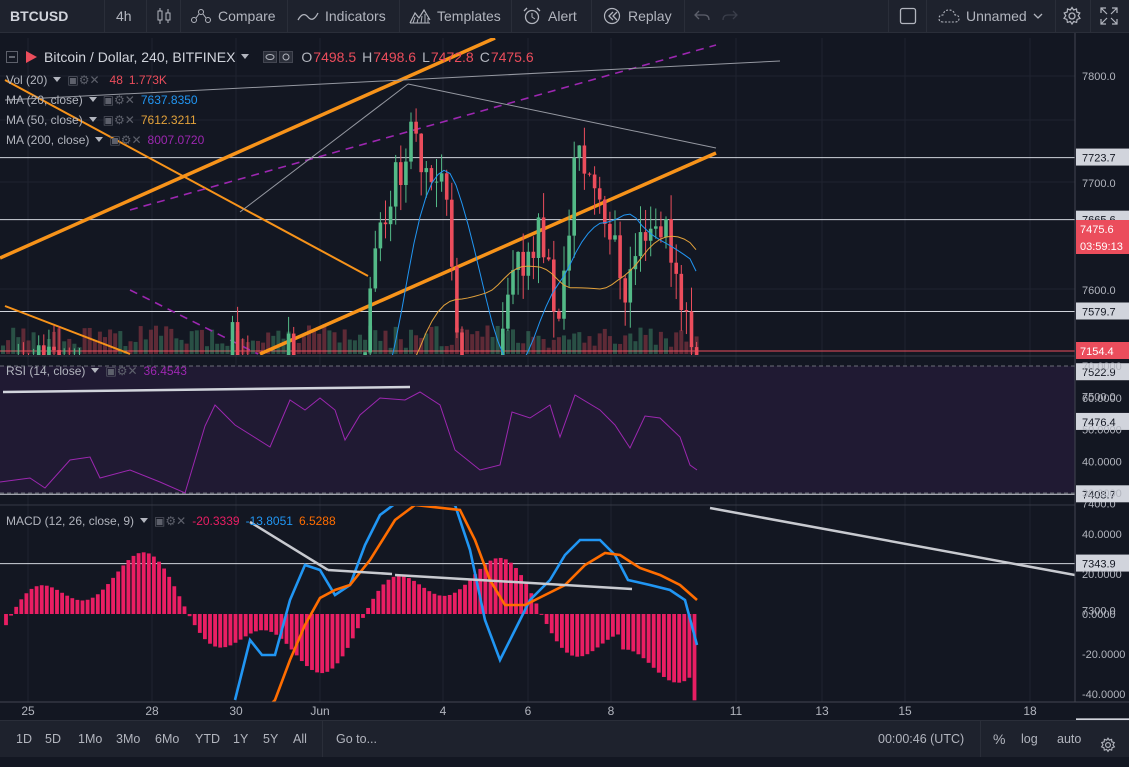 This screenshot has width=1129, height=767. I want to click on undo-button, so click(702, 16).